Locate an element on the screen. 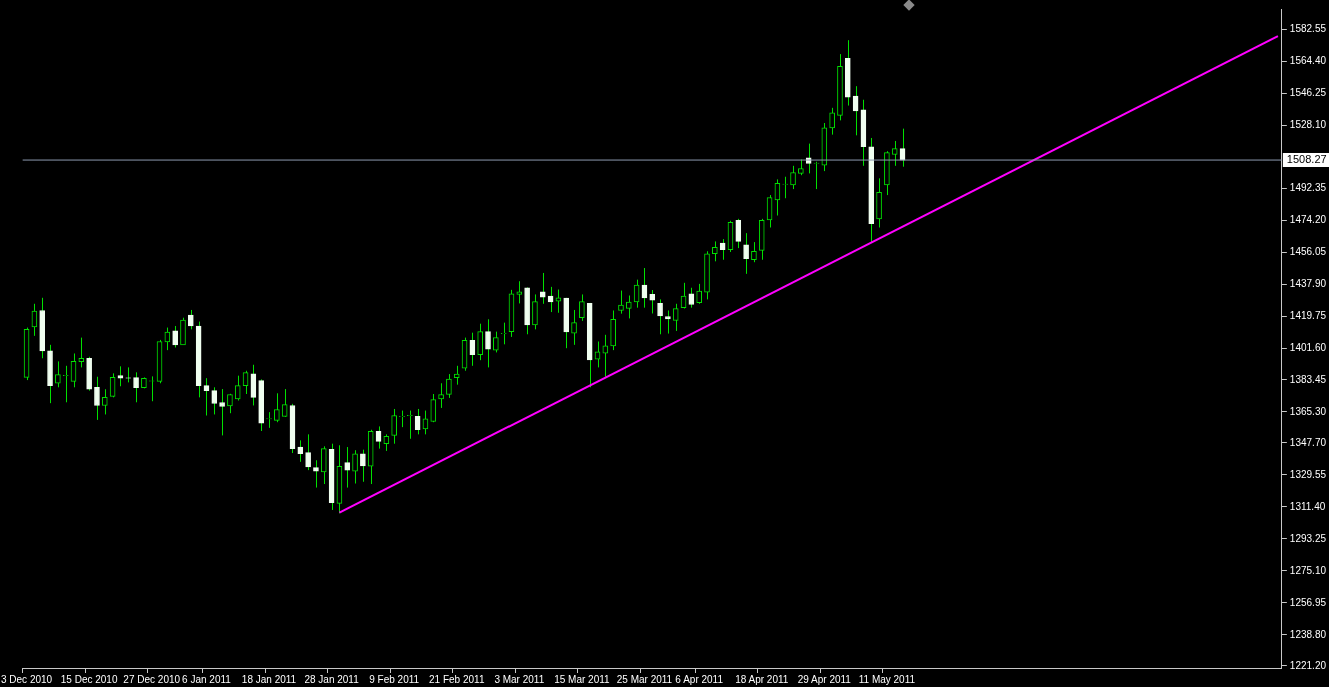 The image size is (1329, 687). y-tick-label: 1437.90 is located at coordinates (1308, 283).